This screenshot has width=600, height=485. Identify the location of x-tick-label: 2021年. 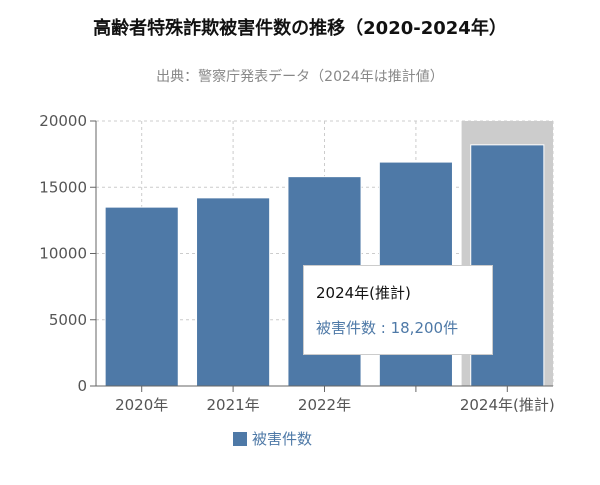
(233, 405).